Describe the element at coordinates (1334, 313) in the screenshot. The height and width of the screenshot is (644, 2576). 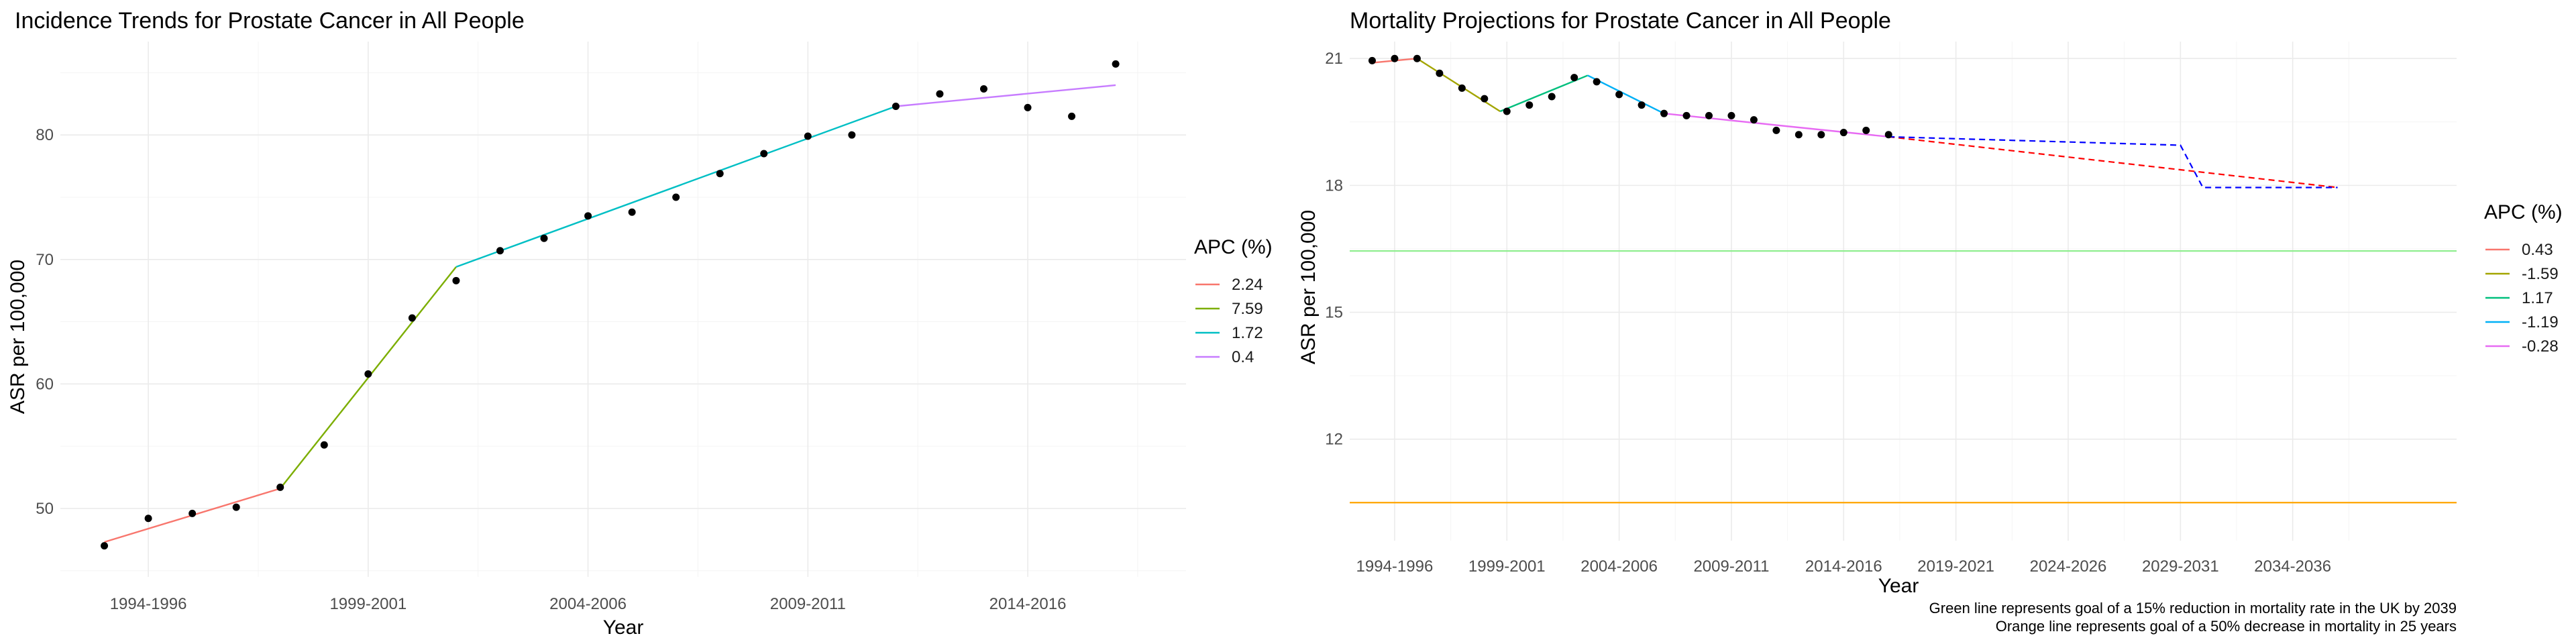
I see `y-tick-label: 15` at that location.